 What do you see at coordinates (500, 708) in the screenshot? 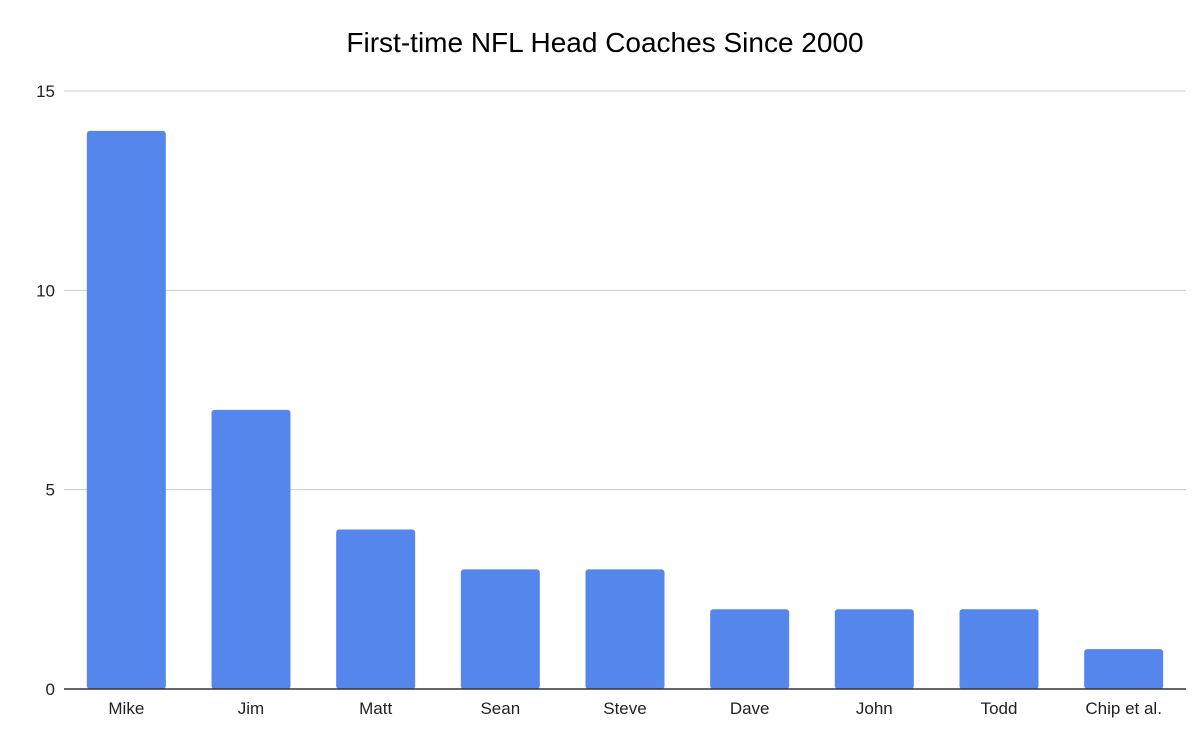
I see `x-tick-label: Sean` at bounding box center [500, 708].